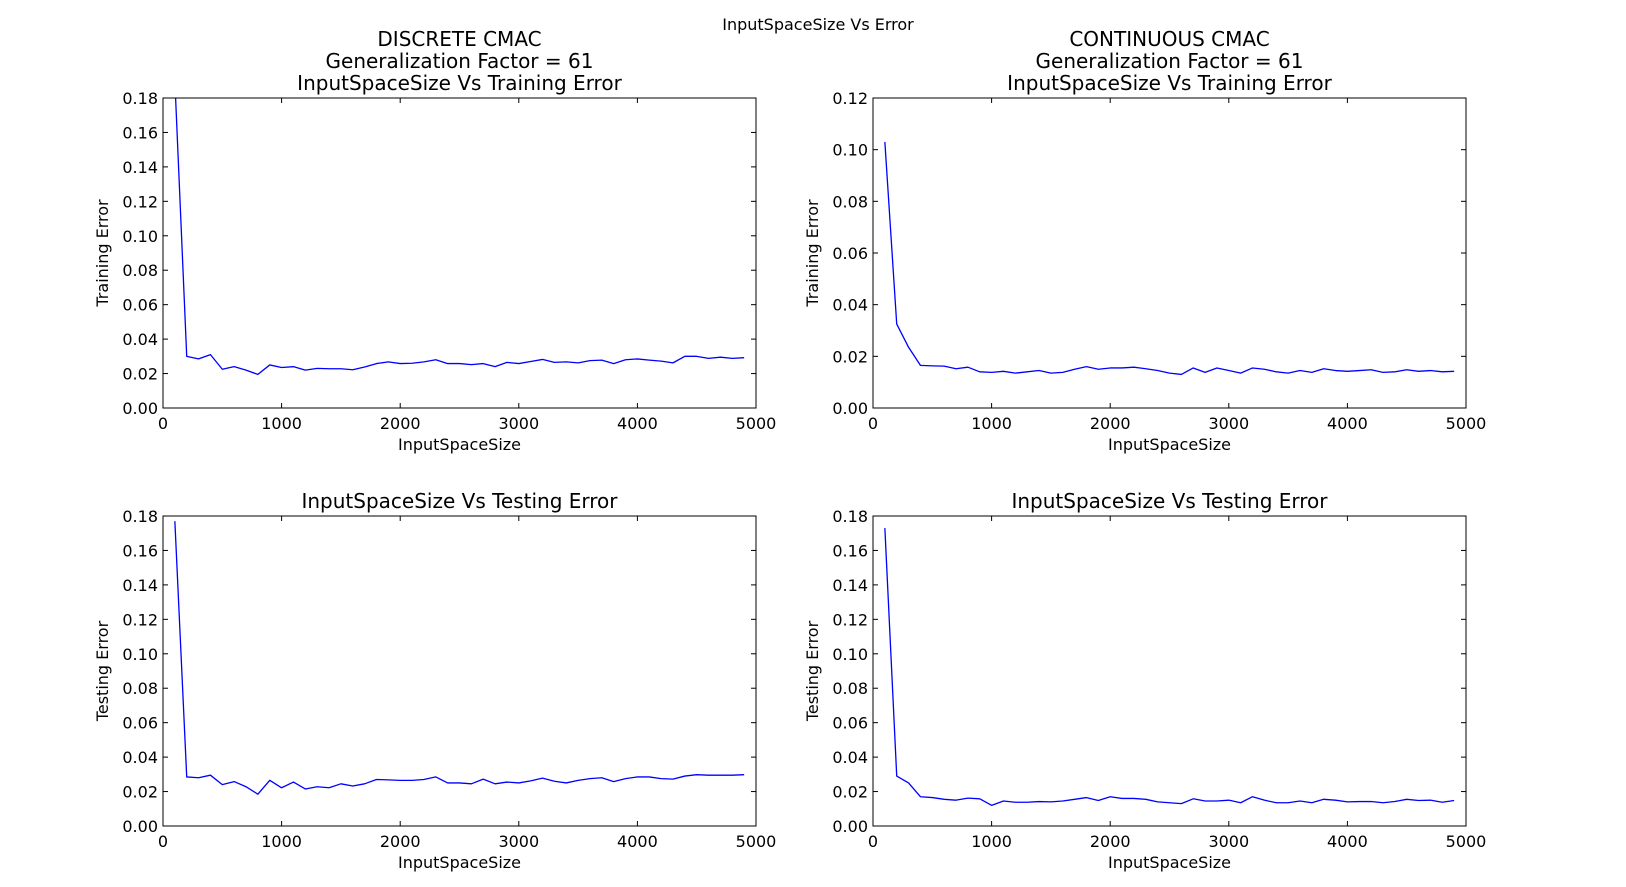 The width and height of the screenshot is (1626, 887). What do you see at coordinates (459, 253) in the screenshot?
I see `axes-frame` at bounding box center [459, 253].